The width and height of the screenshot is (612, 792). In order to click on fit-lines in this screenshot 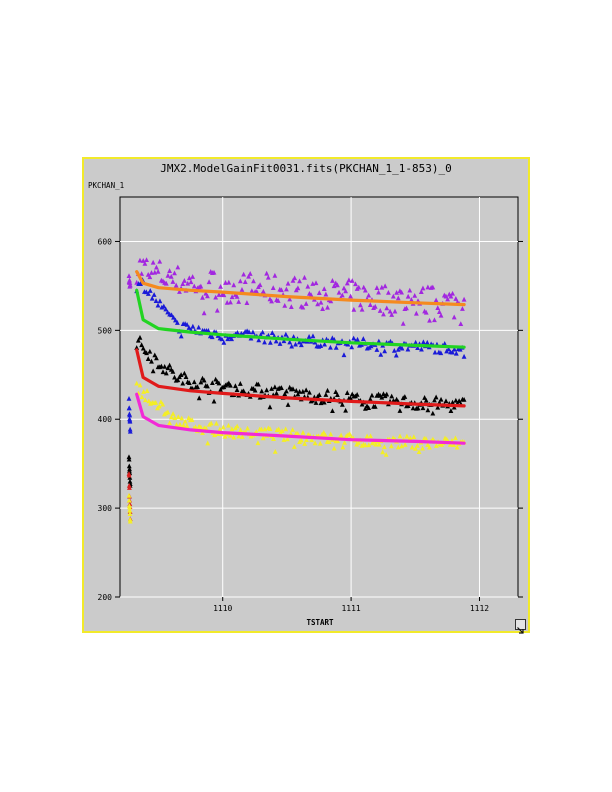, I will do `click(300, 357)`.